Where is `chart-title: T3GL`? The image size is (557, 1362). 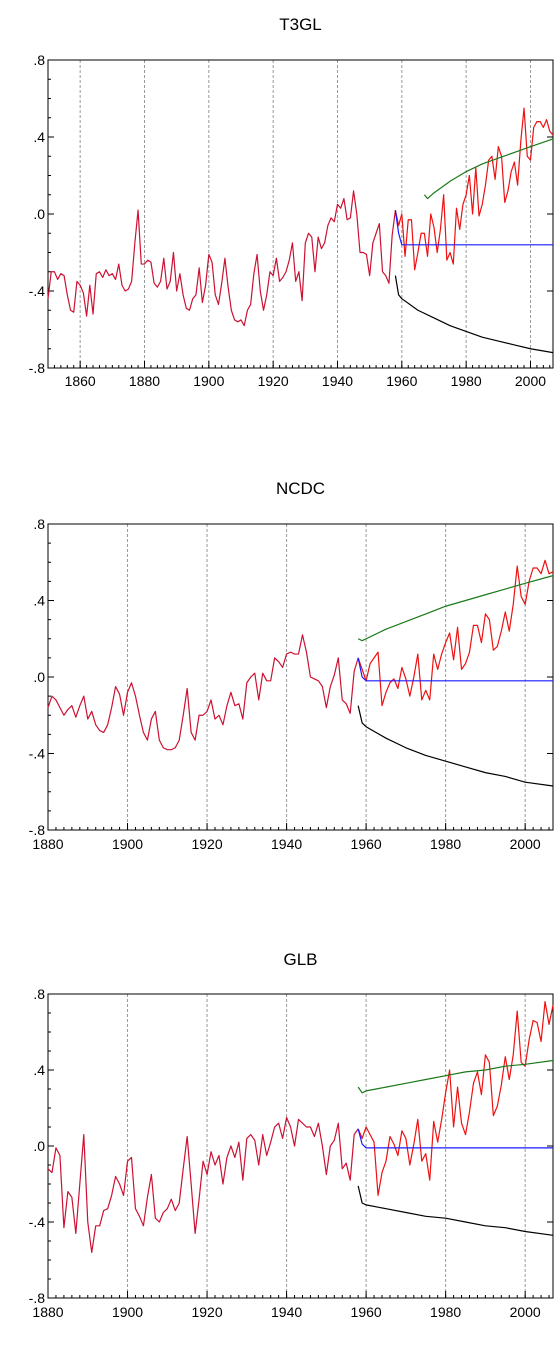 chart-title: T3GL is located at coordinates (300, 24).